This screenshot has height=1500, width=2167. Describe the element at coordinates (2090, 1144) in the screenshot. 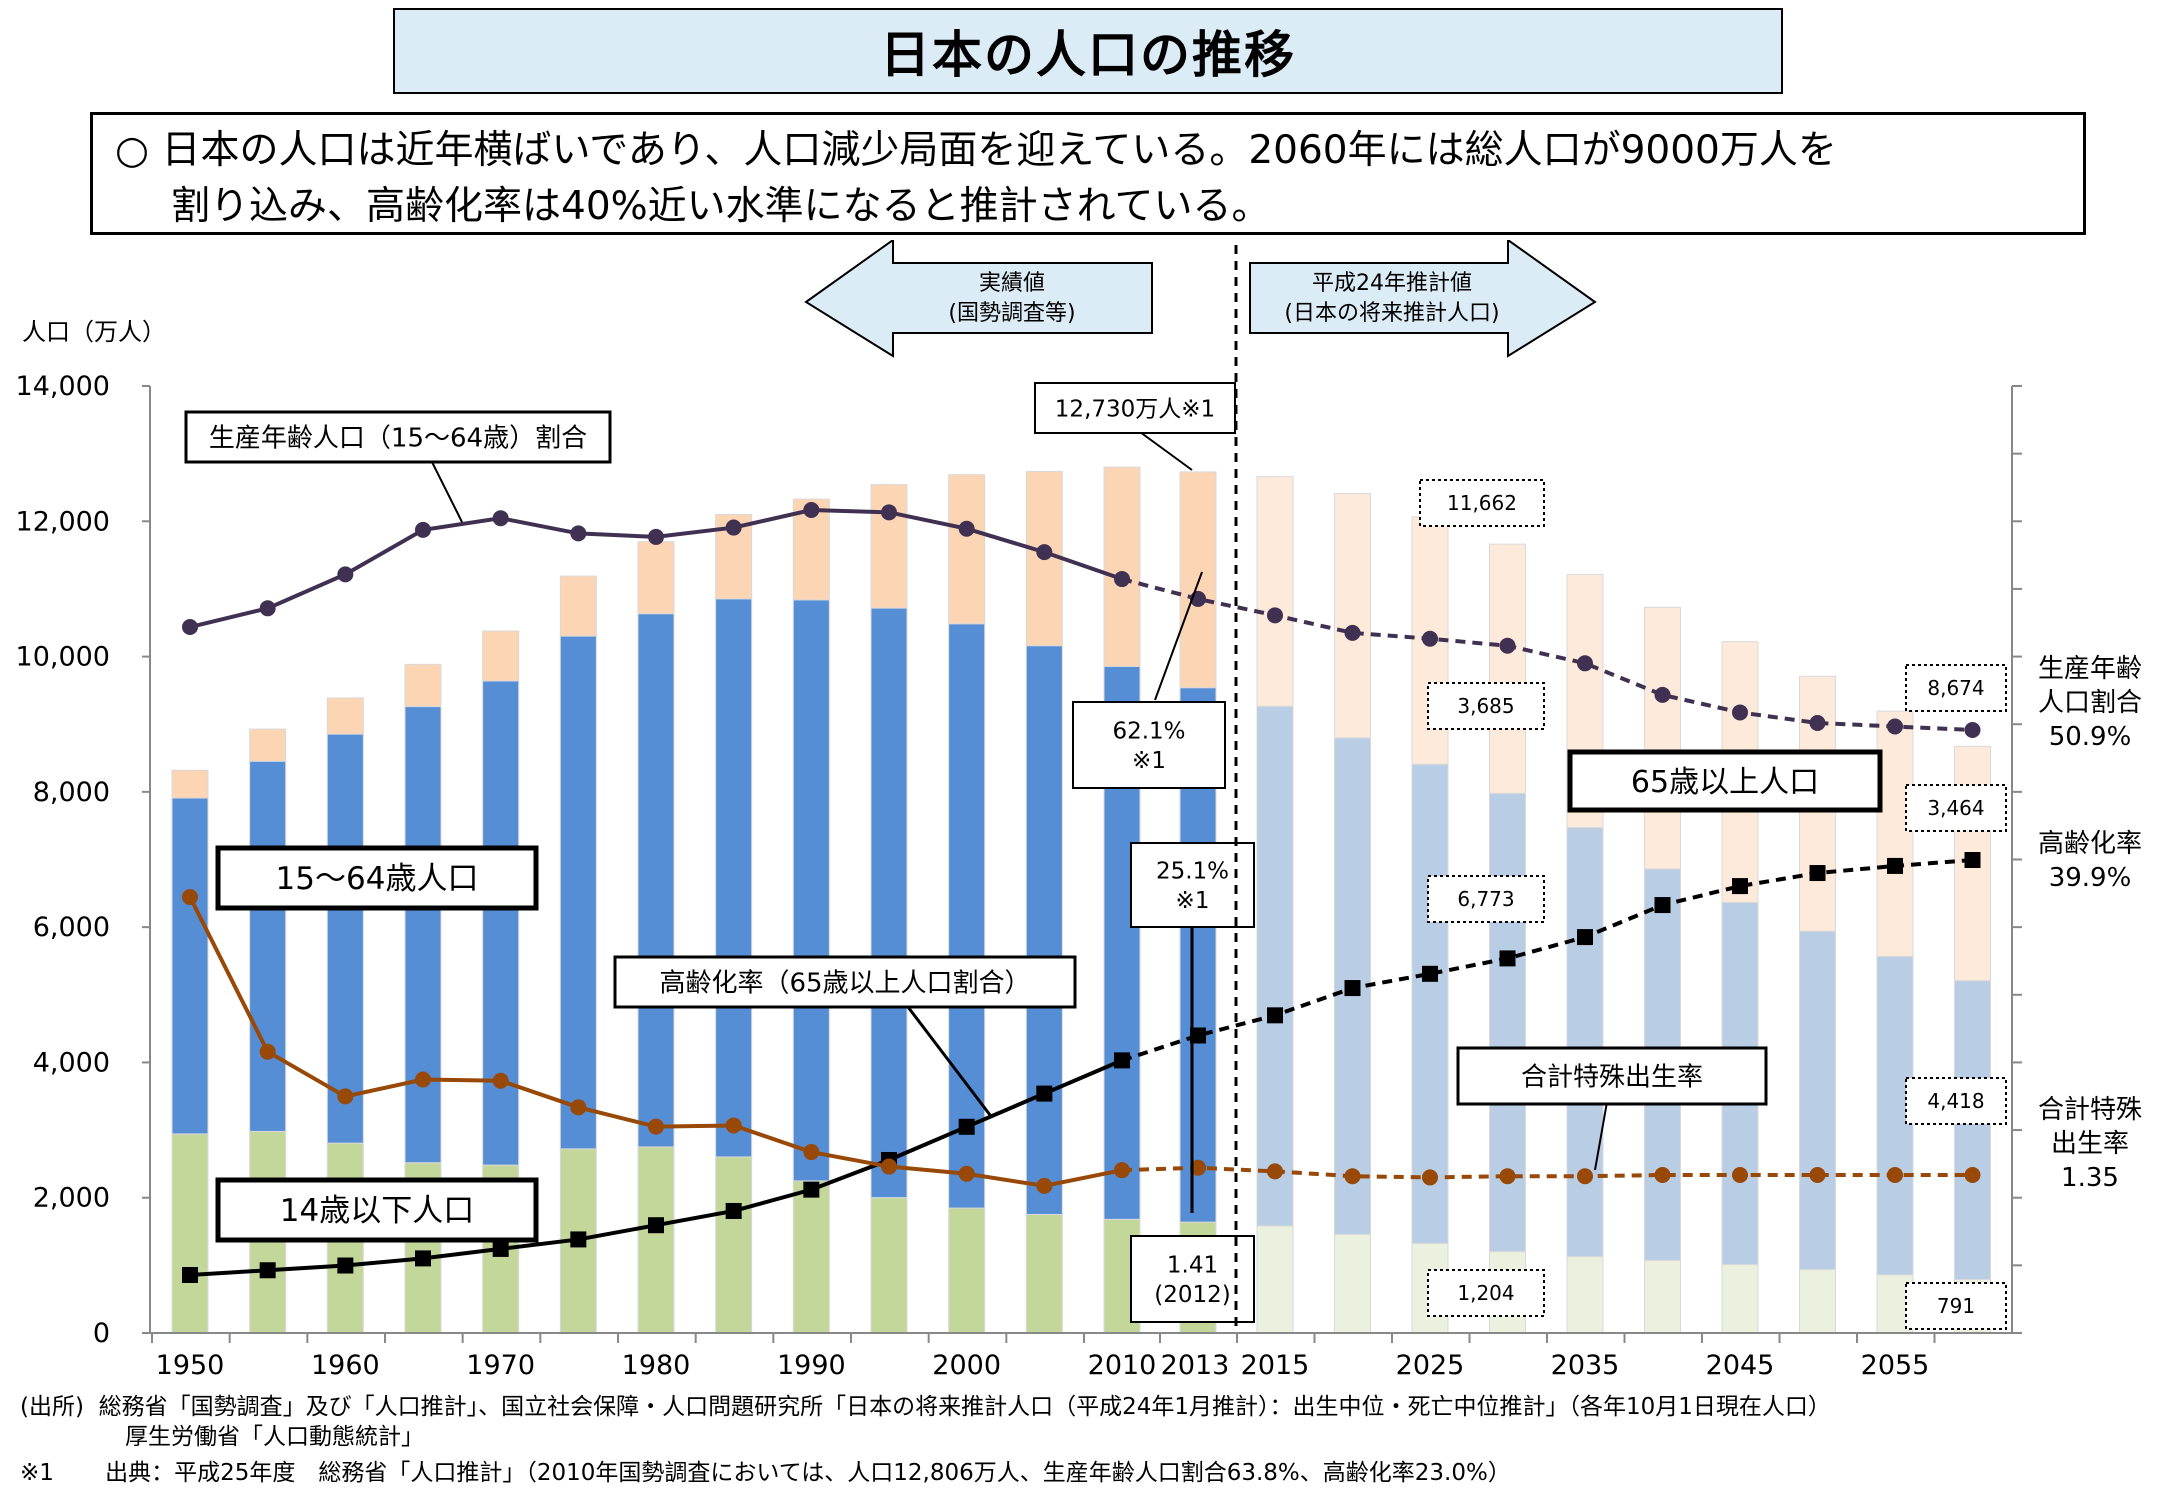

I see `right-fertility-label-2: 出生率` at that location.